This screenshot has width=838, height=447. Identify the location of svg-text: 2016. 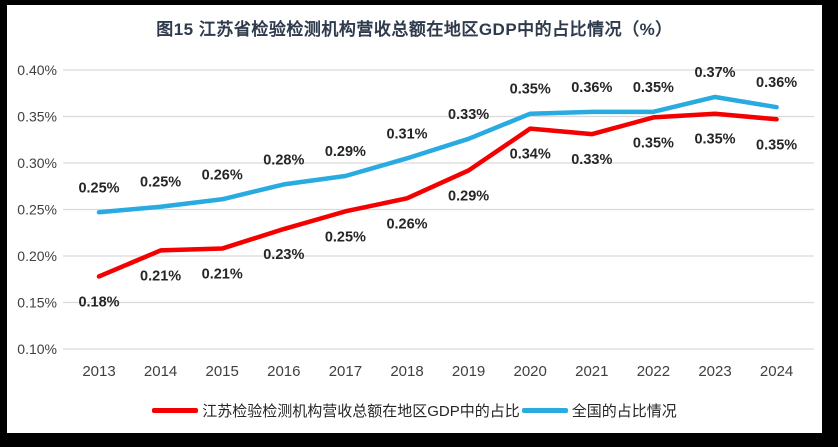
(283, 371).